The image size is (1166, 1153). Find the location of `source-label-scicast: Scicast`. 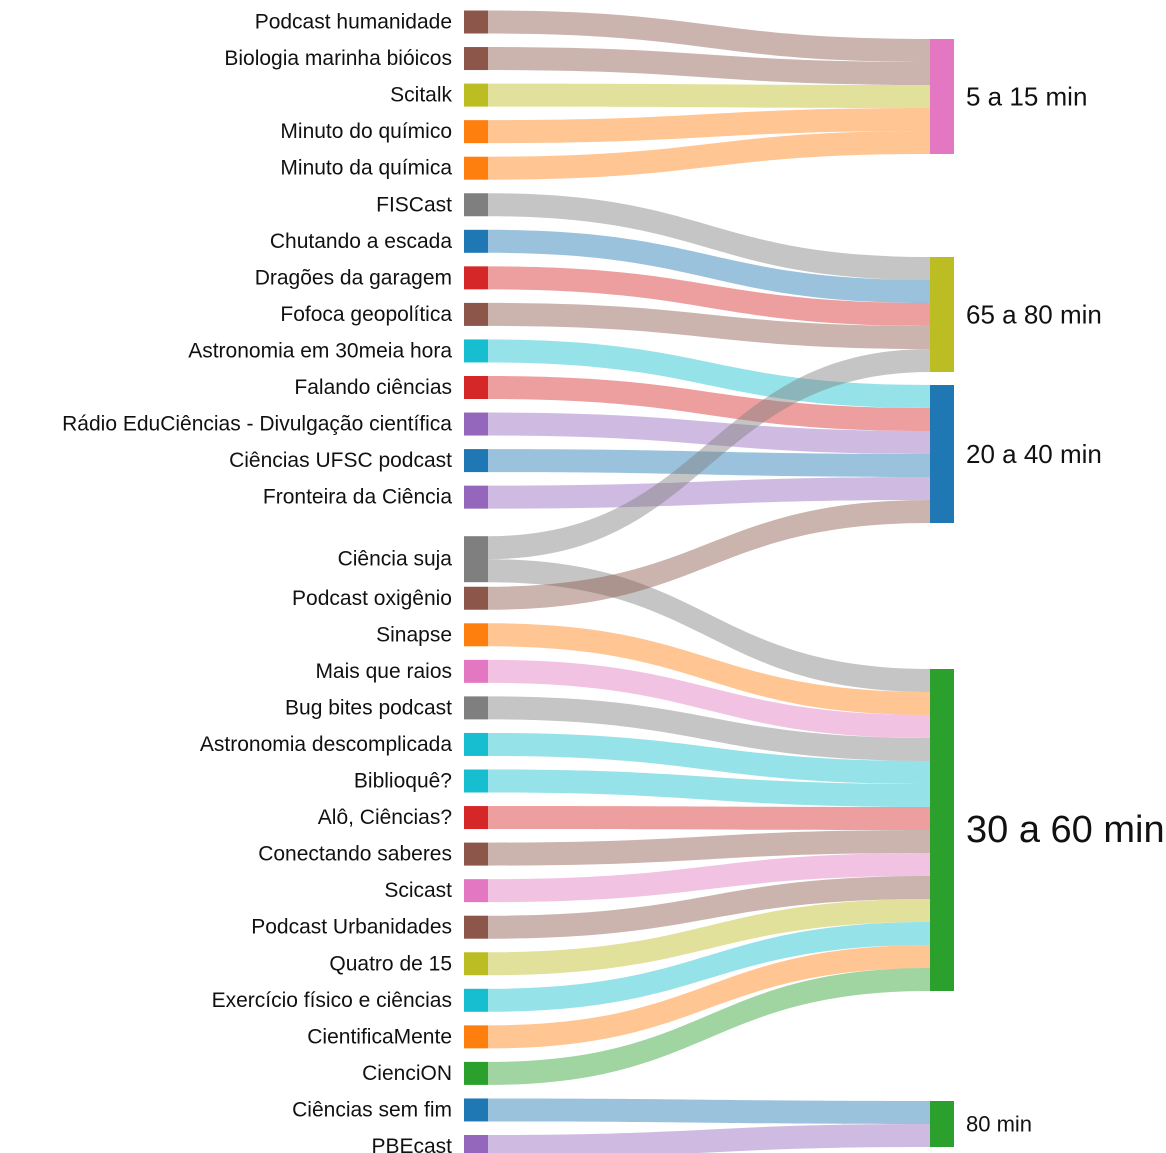

source-label-scicast: Scicast is located at coordinates (418, 890).